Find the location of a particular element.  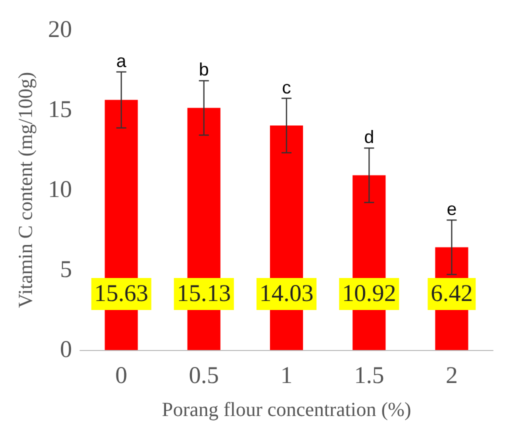

annotation: b is located at coordinates (203, 70).